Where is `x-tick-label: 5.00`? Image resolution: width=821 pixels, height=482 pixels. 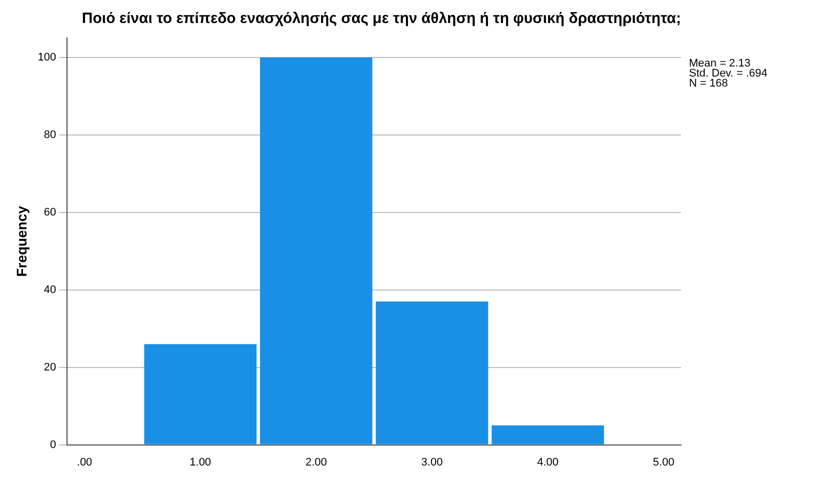
x-tick-label: 5.00 is located at coordinates (663, 462).